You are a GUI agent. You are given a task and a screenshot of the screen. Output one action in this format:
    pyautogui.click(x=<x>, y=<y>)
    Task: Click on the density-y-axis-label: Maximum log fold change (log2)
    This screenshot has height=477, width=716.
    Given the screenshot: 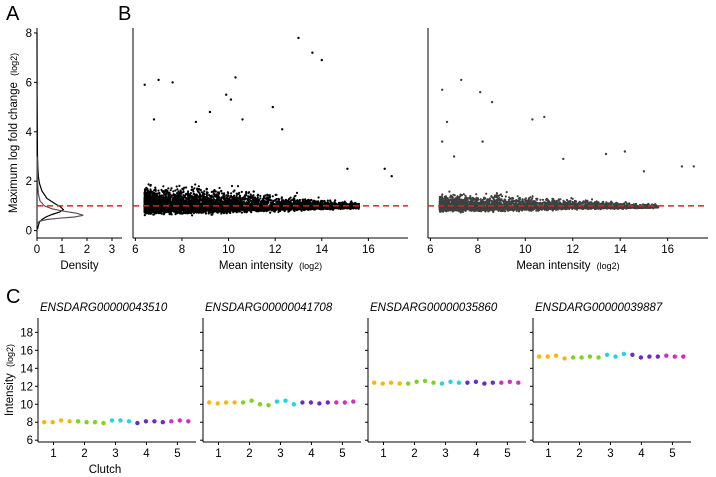 What is the action you would take?
    pyautogui.click(x=14, y=133)
    